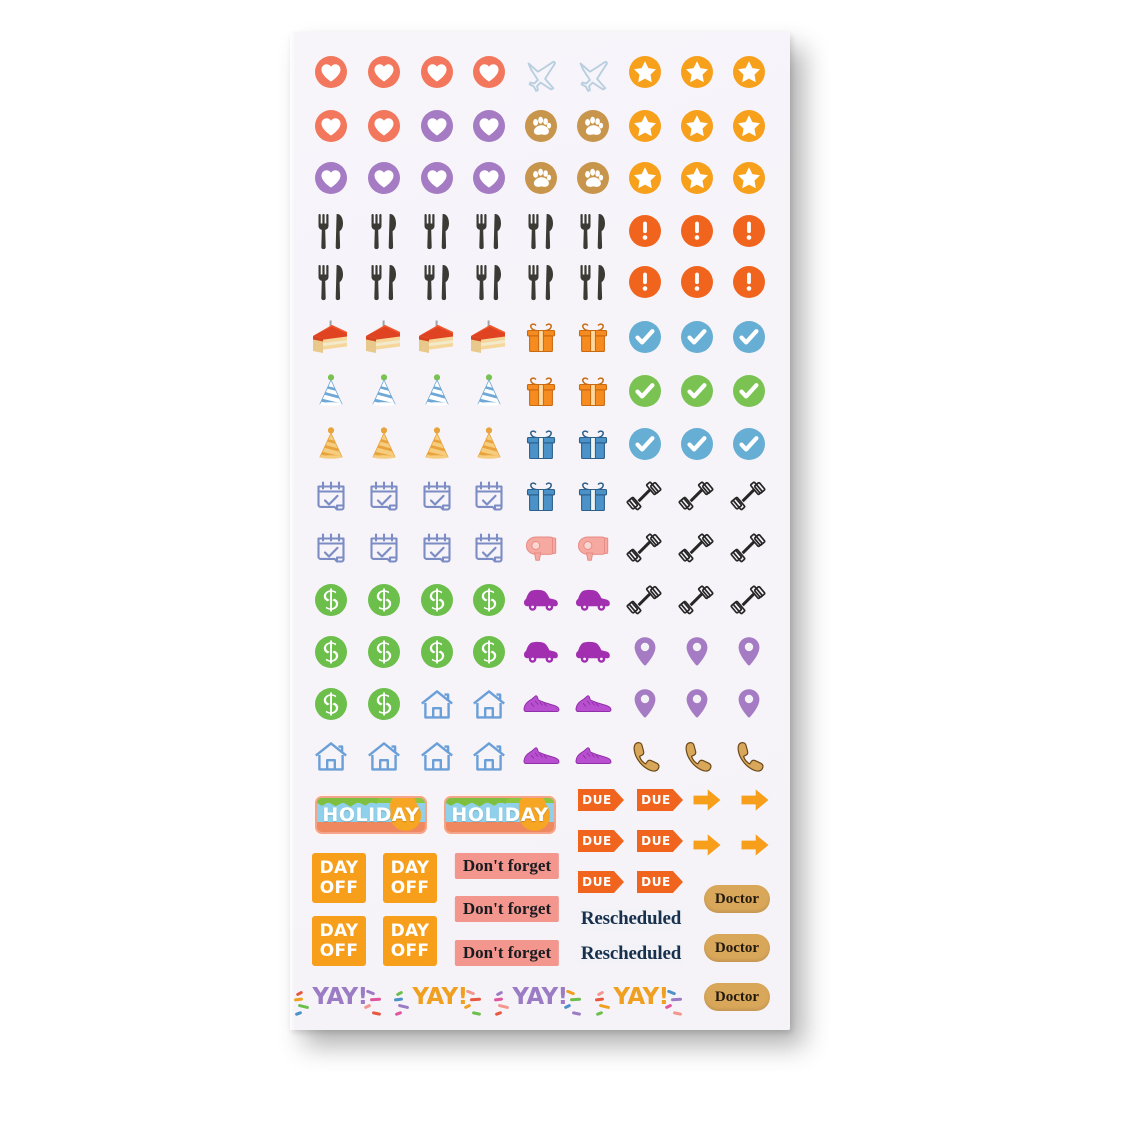 Image resolution: width=1125 pixels, height=1125 pixels. I want to click on yay-label: YAY!, so click(540, 997).